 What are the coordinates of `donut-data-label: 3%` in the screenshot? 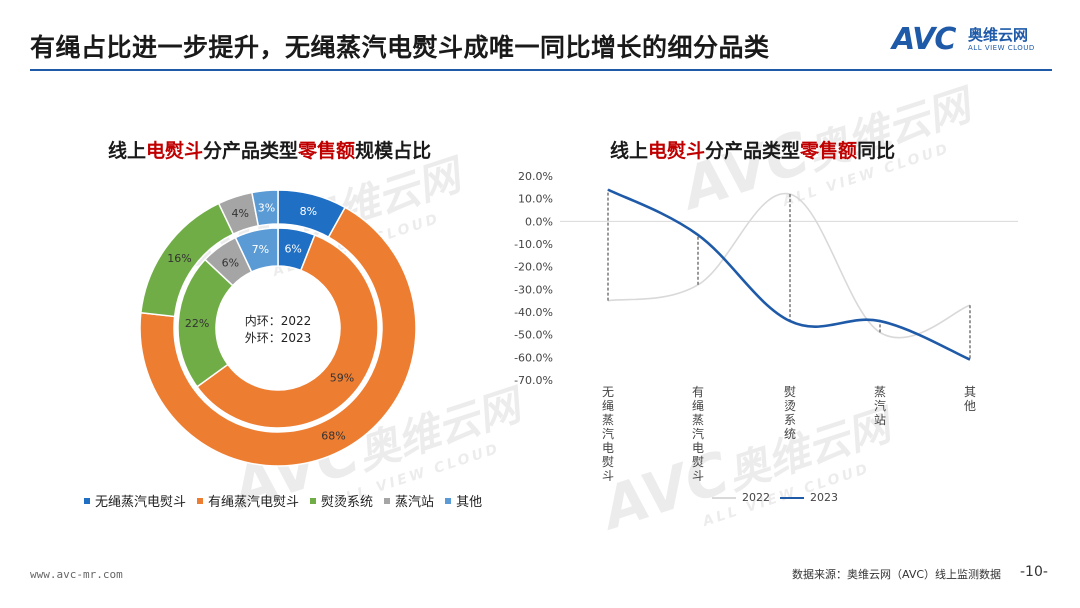 It's located at (266, 208).